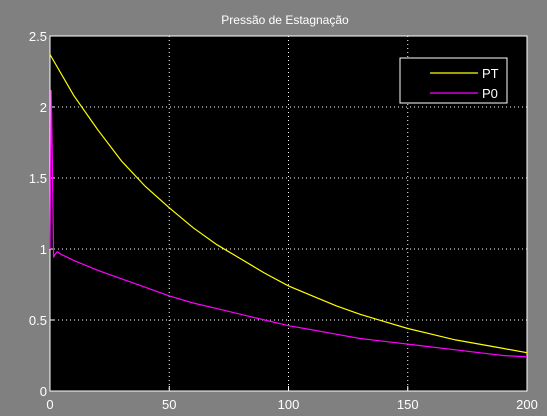 This screenshot has width=547, height=416. Describe the element at coordinates (38, 178) in the screenshot. I see `y-tick-label: 1.5` at that location.